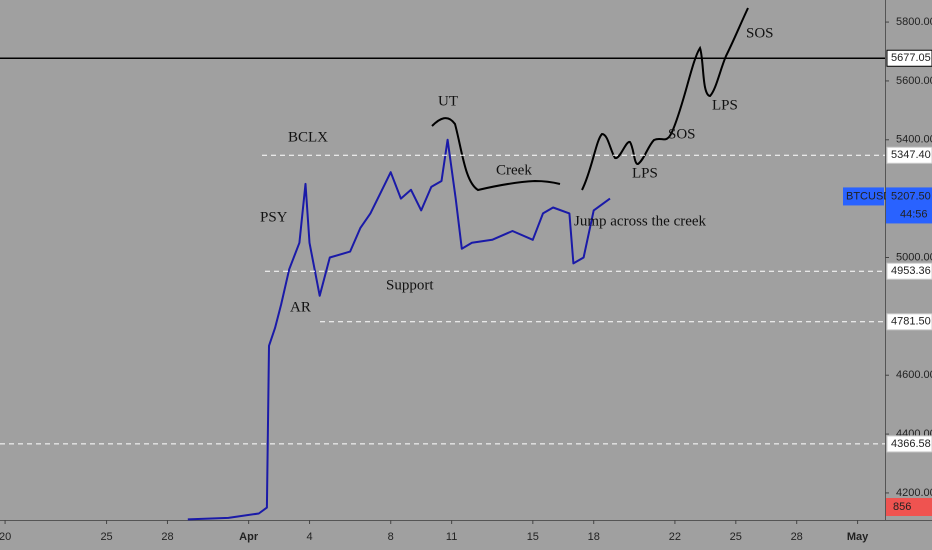 The height and width of the screenshot is (550, 932). I want to click on volume-box, so click(909, 507).